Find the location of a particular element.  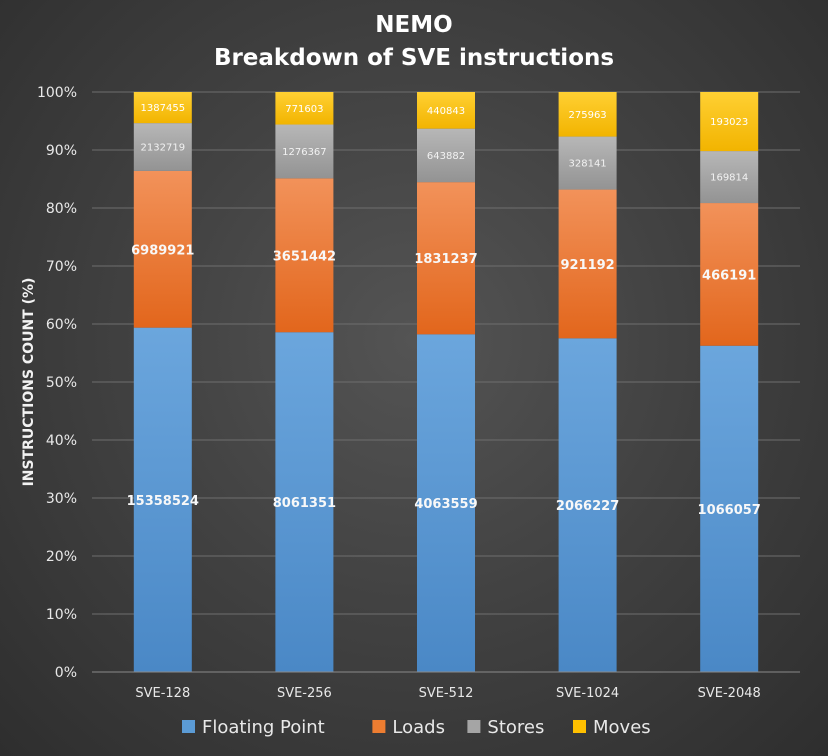

data-label: 6989921 is located at coordinates (162, 250).